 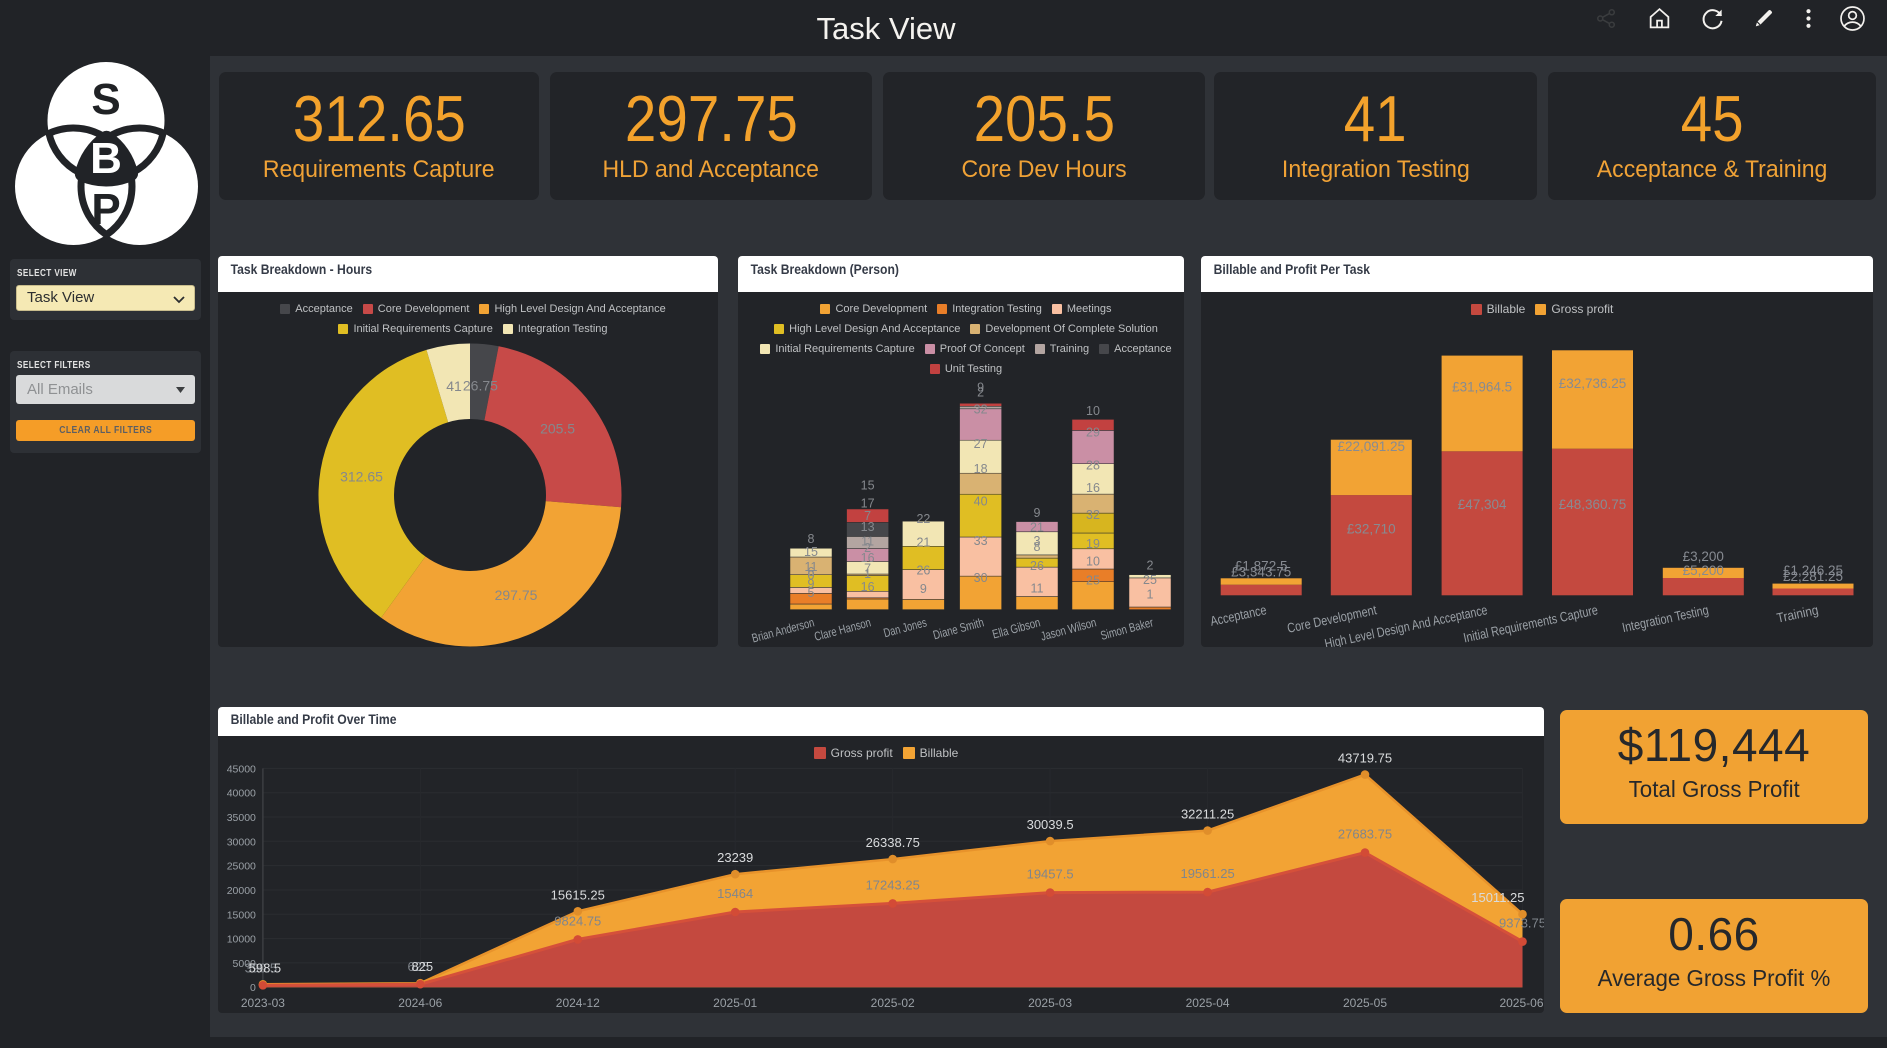 I want to click on svg-text: 19457.5, so click(x=1050, y=874).